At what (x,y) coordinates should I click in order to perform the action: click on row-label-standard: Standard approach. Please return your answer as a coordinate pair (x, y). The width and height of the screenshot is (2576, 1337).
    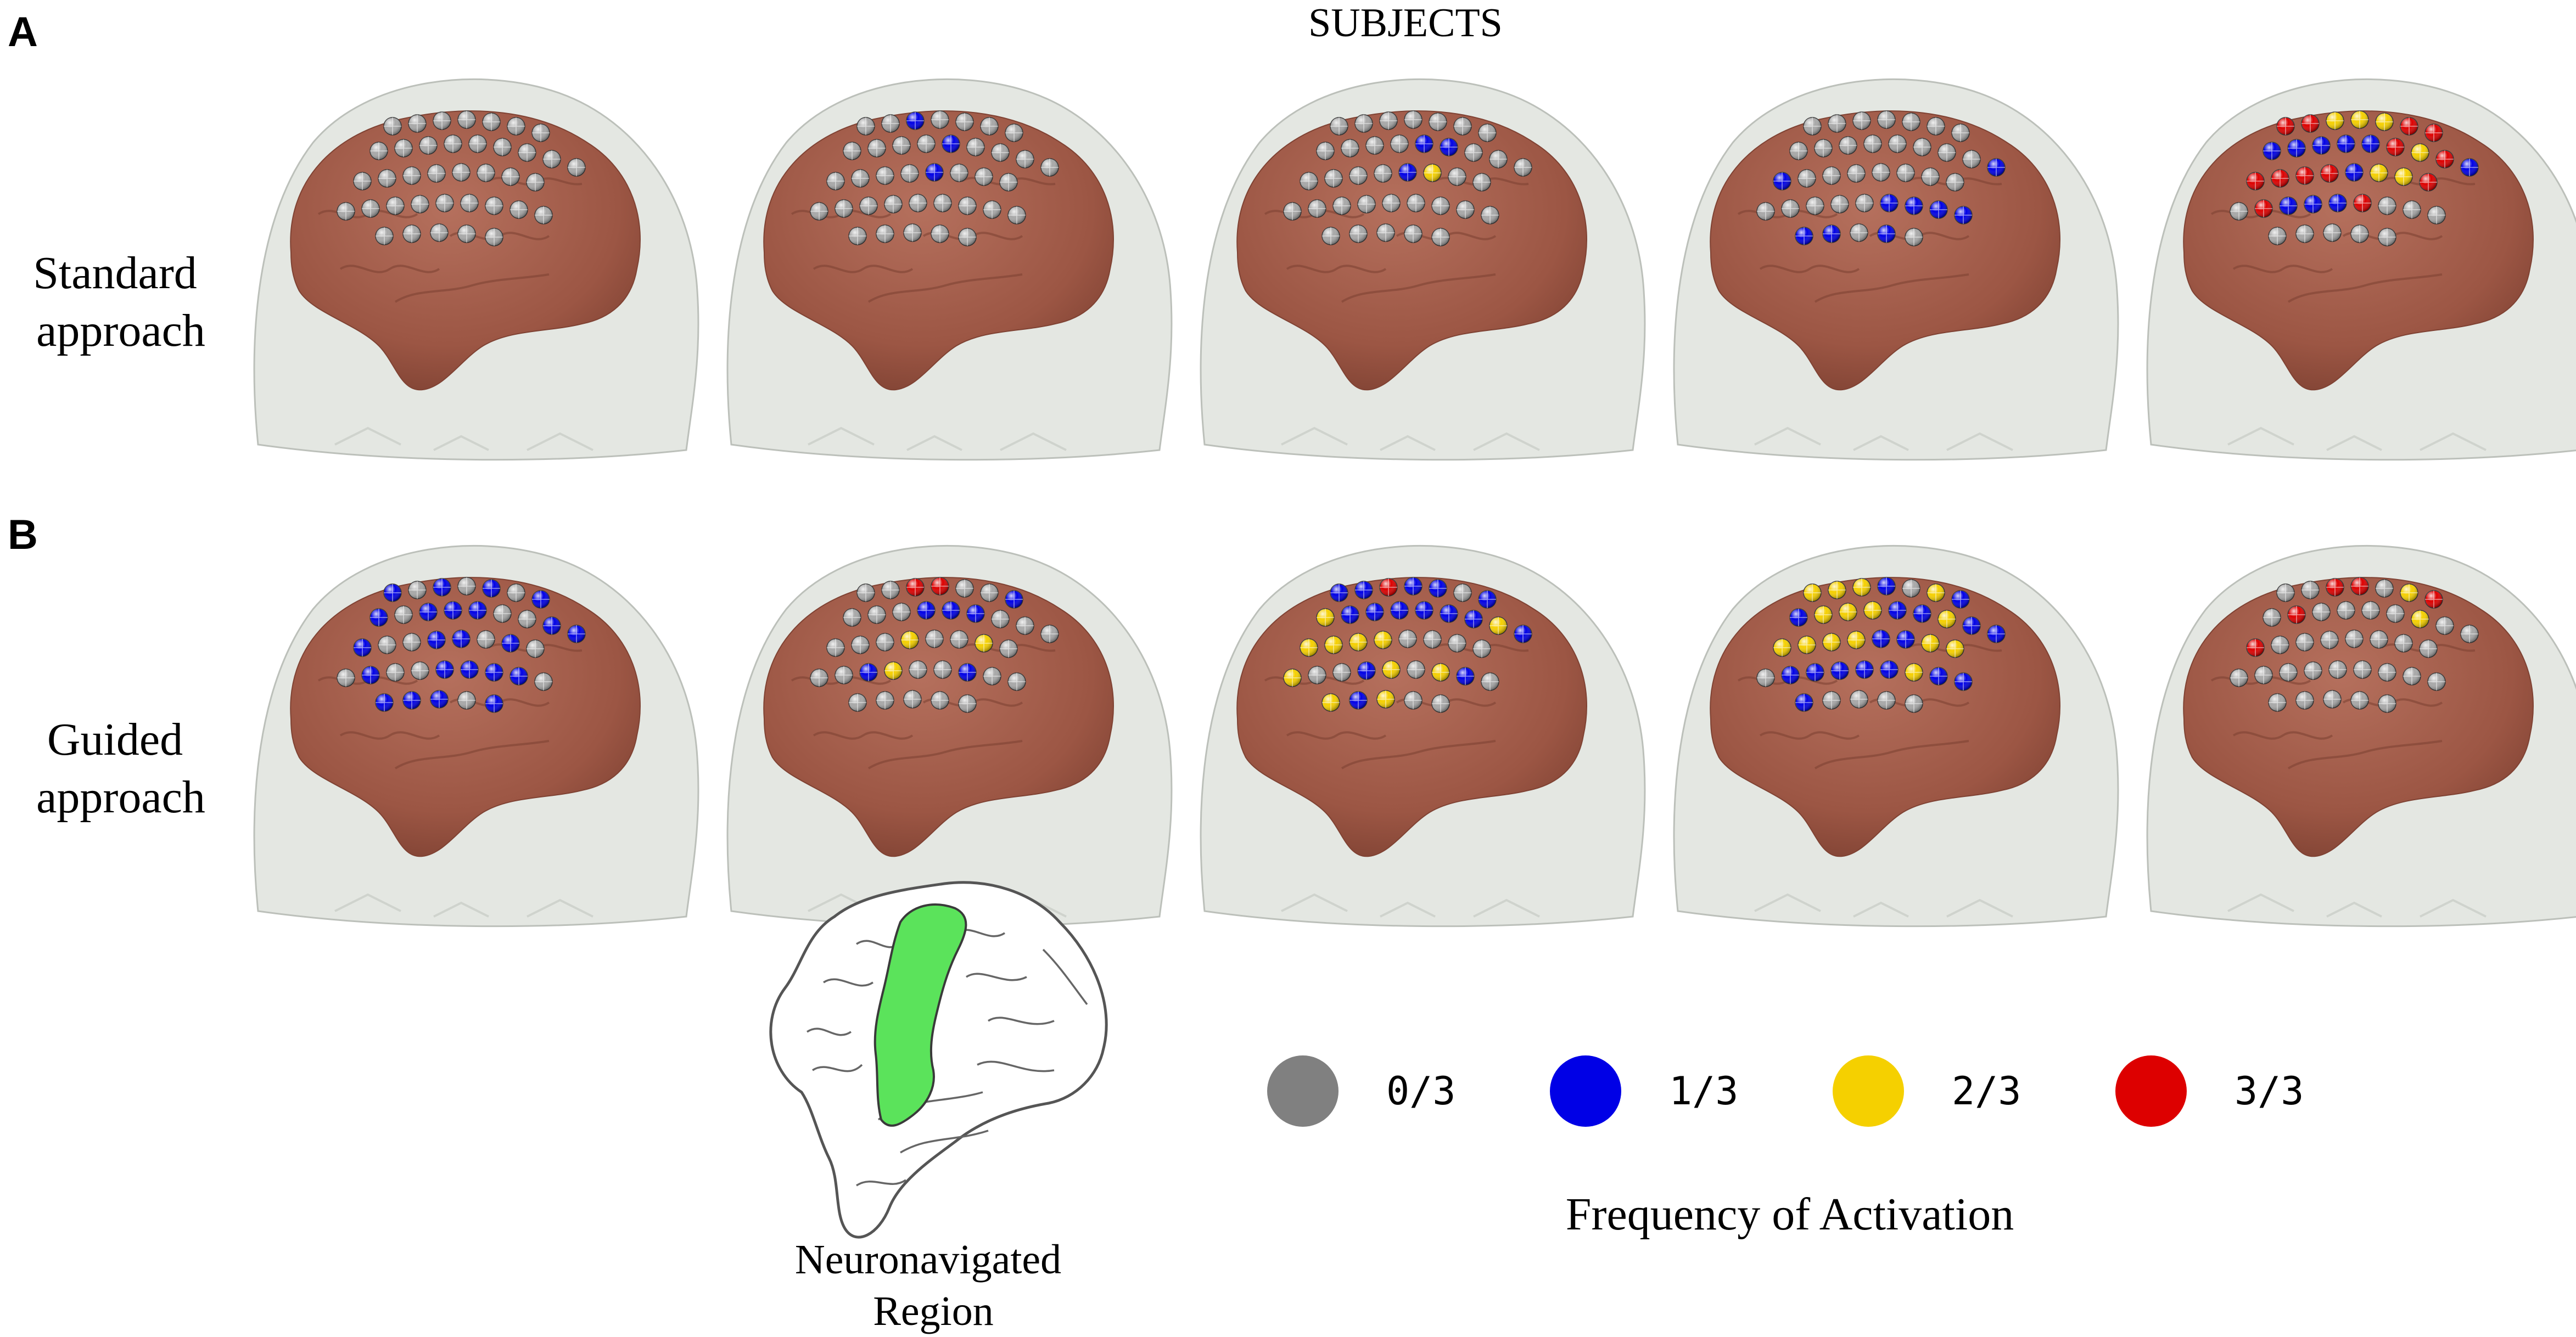
    Looking at the image, I should click on (121, 302).